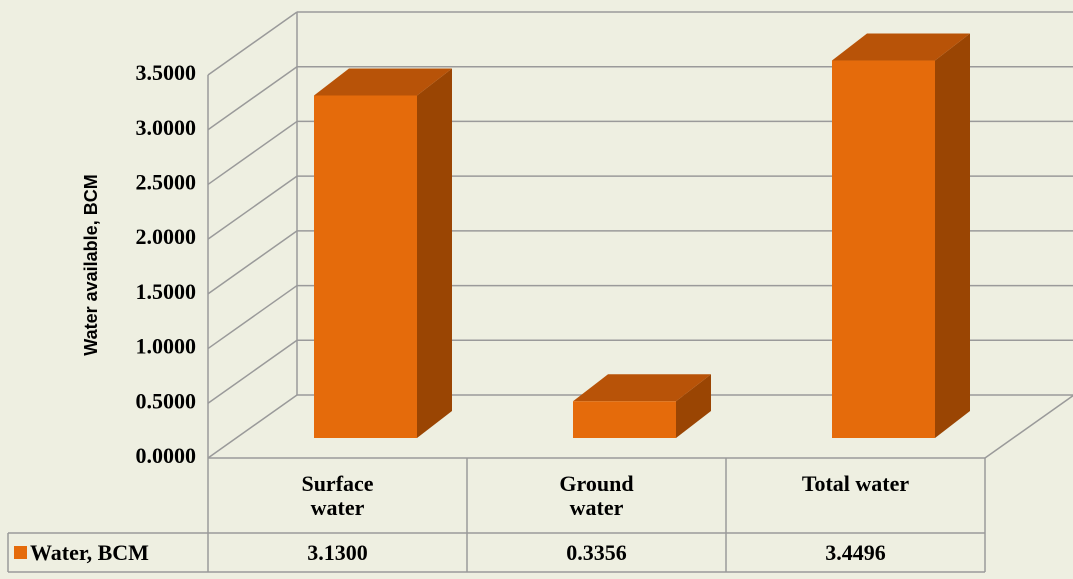  What do you see at coordinates (166, 346) in the screenshot?
I see `y-tick-label: 1.0000` at bounding box center [166, 346].